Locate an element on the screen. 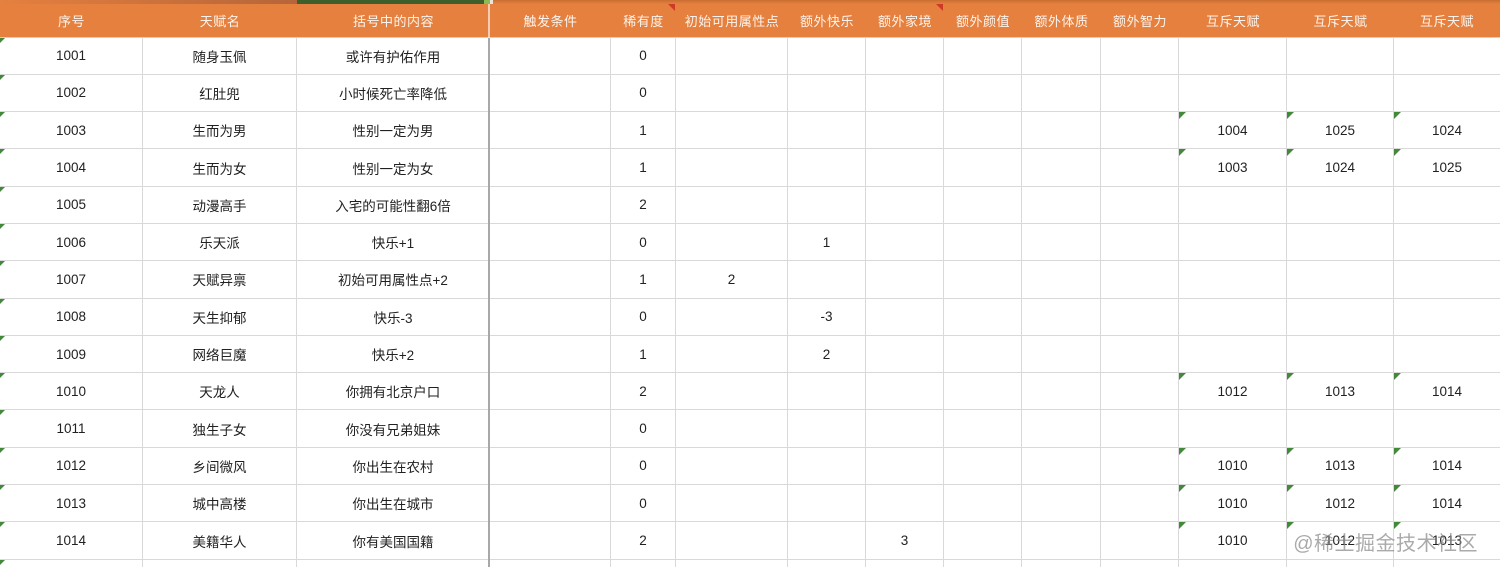 The image size is (1500, 567). column-header-2: 括号中的内容 is located at coordinates (393, 20).